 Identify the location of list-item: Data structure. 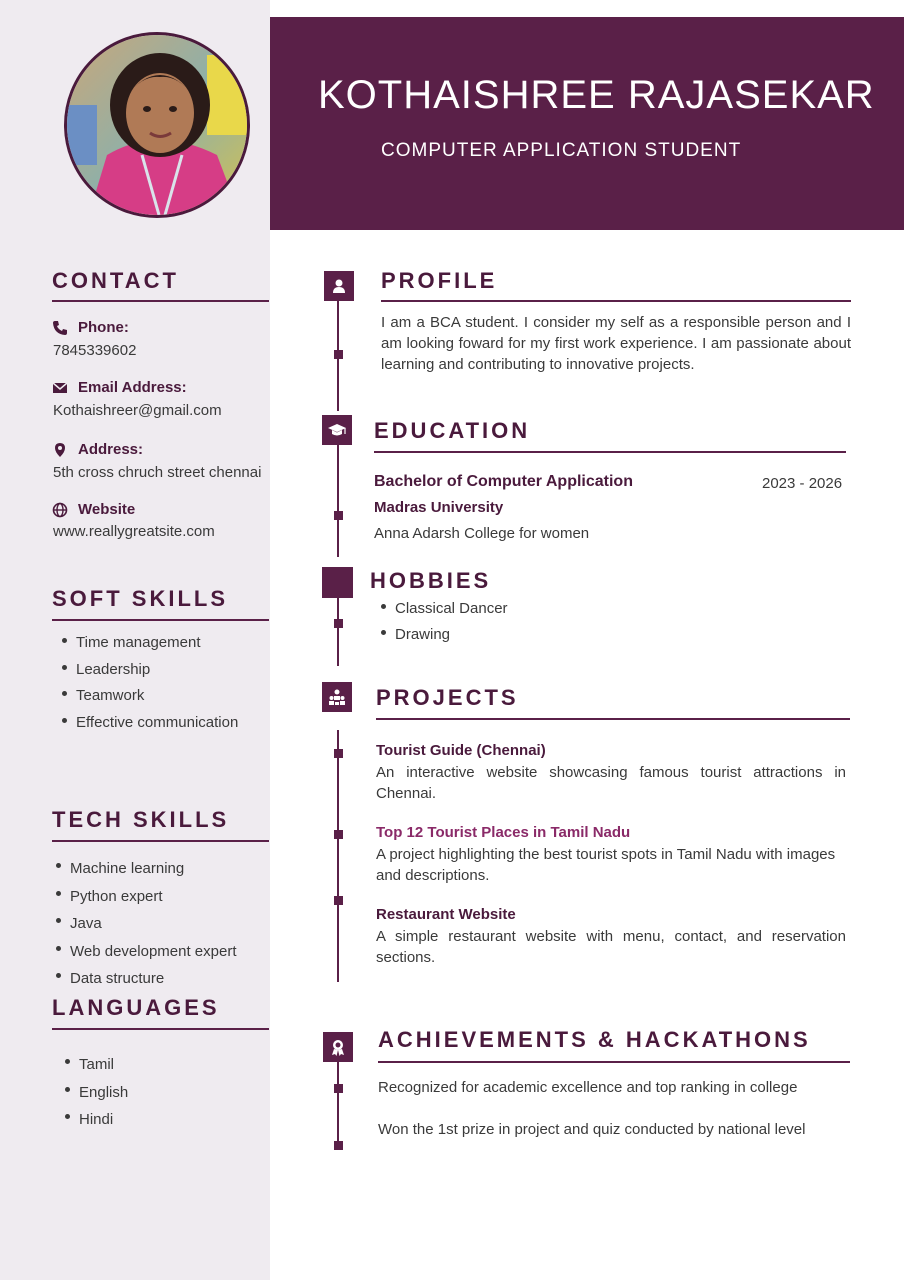
(146, 979).